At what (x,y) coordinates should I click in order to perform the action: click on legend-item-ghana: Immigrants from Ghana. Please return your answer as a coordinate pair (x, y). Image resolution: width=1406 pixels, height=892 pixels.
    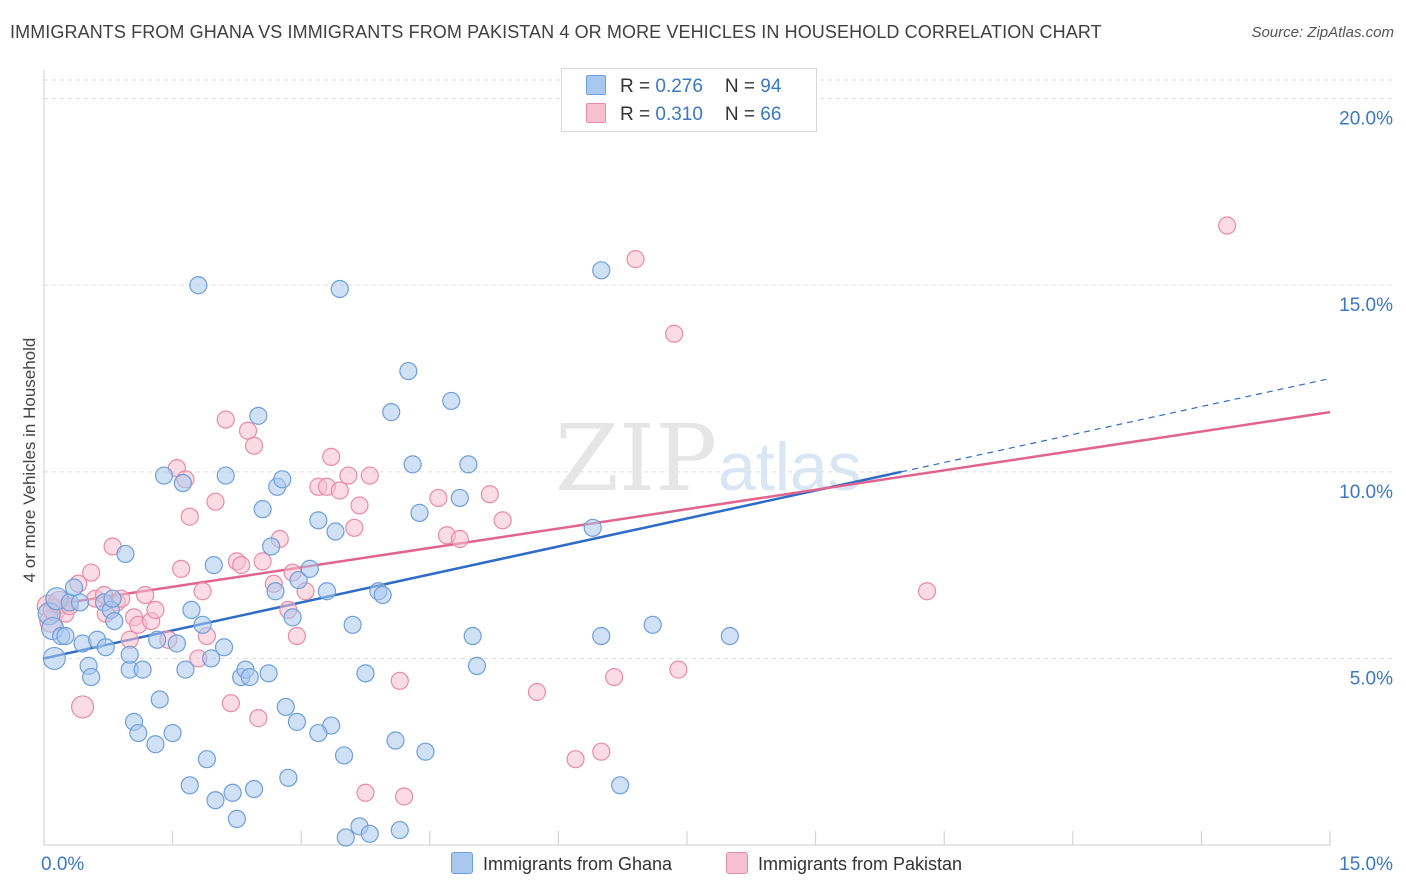
    Looking at the image, I should click on (561, 863).